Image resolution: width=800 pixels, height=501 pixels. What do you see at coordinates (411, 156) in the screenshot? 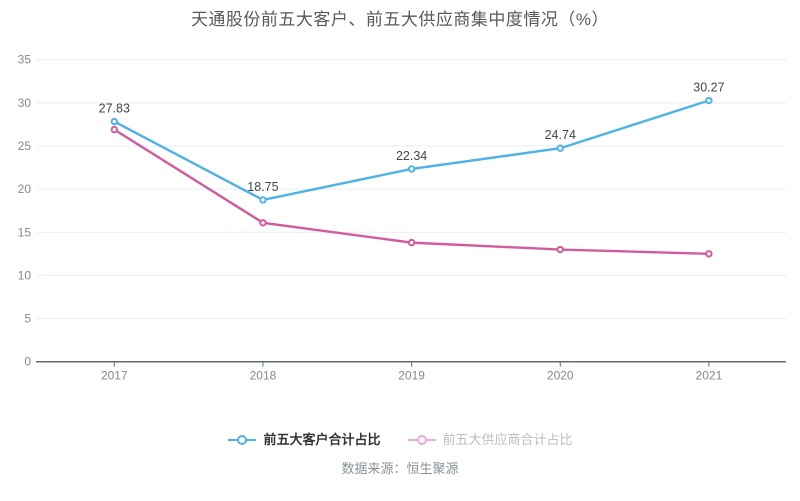
I see `data-label: 22.34` at bounding box center [411, 156].